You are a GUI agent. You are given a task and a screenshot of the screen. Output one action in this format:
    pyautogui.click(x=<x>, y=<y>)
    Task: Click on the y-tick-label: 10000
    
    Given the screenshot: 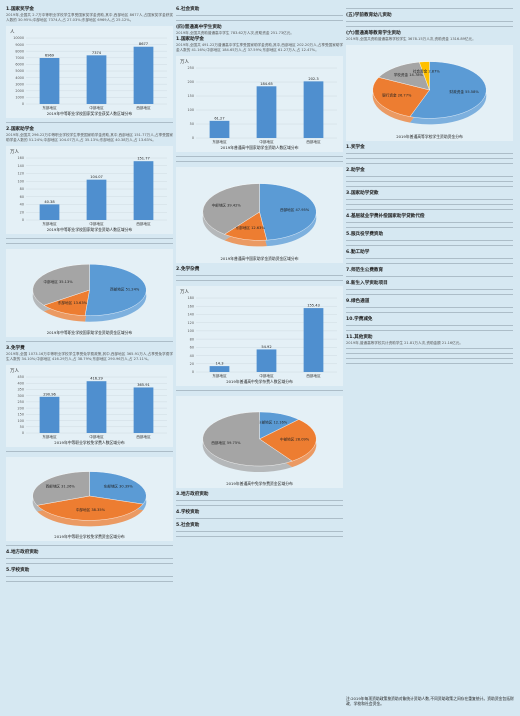 What is the action you would take?
    pyautogui.click(x=18, y=38)
    